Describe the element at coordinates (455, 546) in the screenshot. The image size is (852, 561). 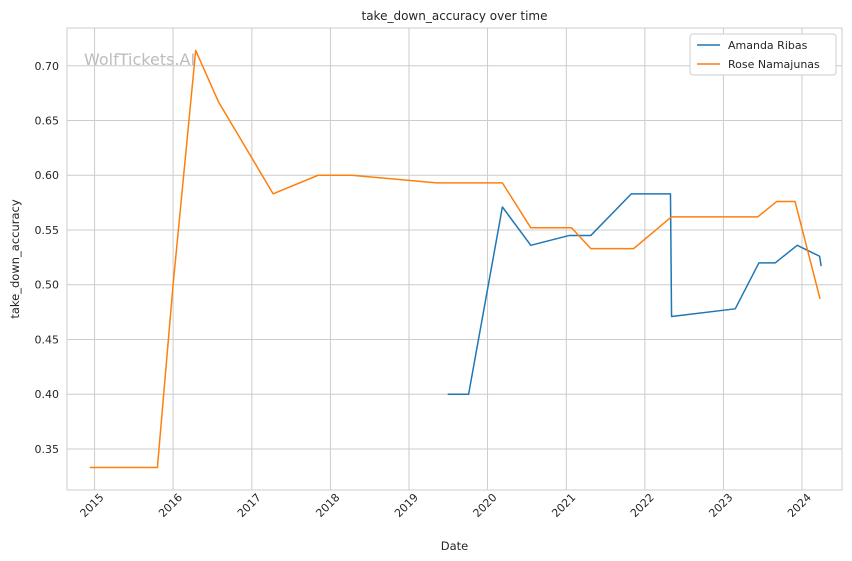
I see `x-axis-label: Date` at that location.